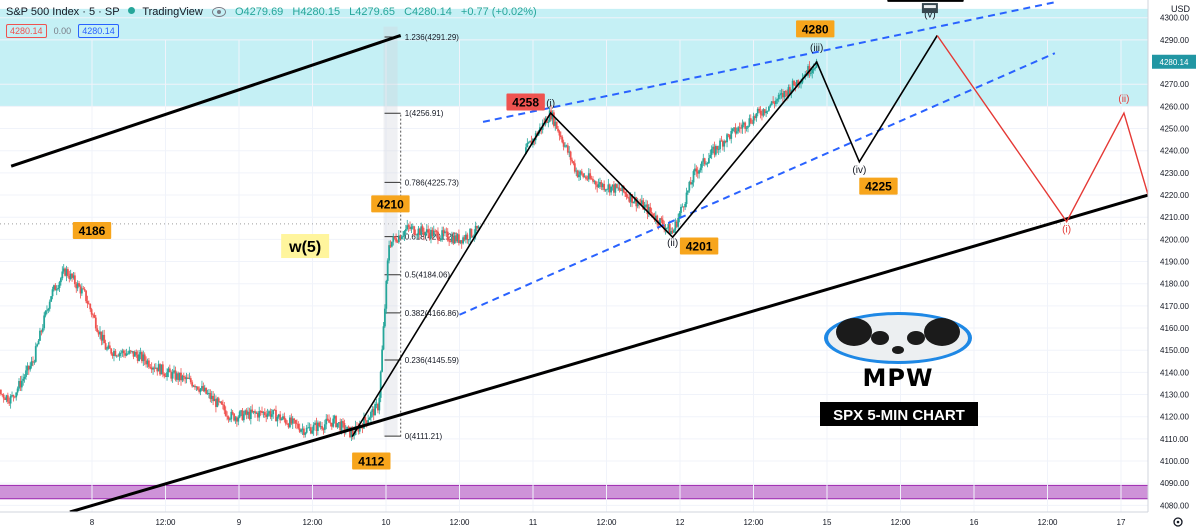 Image resolution: width=1200 pixels, height=532 pixels. I want to click on symbol-name: S&P 500 Index, so click(43, 12).